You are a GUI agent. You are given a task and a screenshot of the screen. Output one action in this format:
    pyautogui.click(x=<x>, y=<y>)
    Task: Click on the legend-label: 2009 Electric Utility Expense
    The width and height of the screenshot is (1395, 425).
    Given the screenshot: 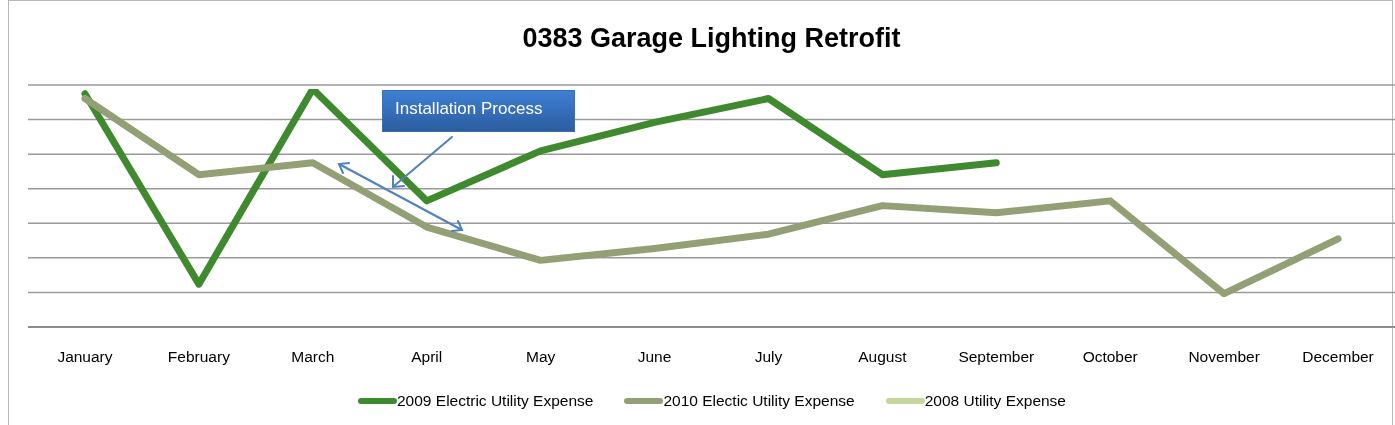 What is the action you would take?
    pyautogui.click(x=495, y=401)
    